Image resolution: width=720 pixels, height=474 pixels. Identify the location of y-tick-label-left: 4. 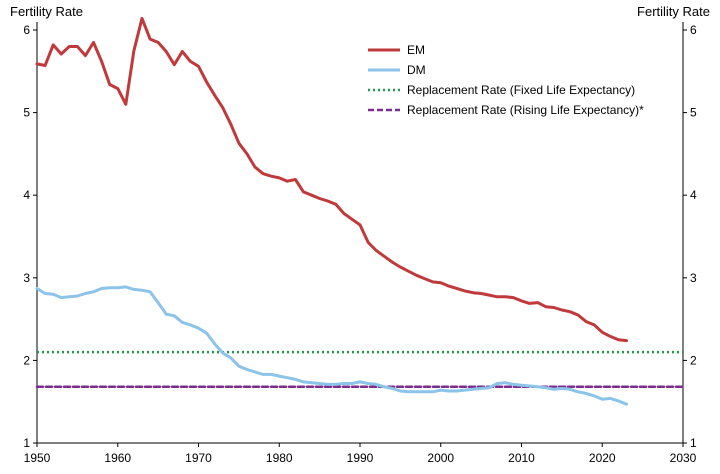
(26, 195).